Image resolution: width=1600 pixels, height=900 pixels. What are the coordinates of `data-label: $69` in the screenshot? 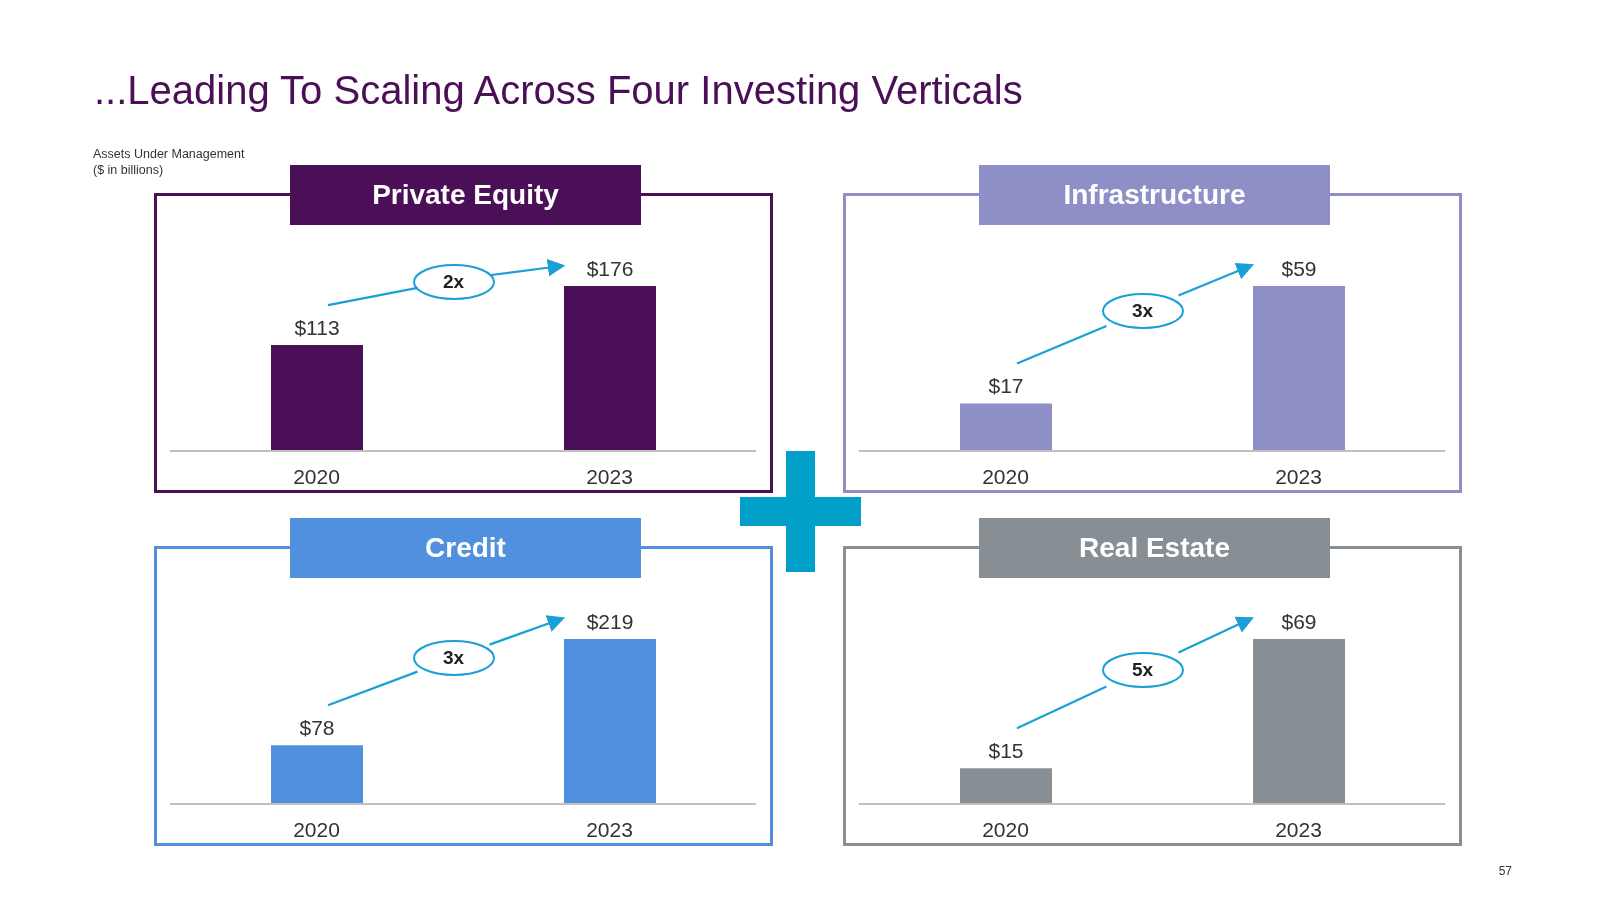 It's located at (1299, 621).